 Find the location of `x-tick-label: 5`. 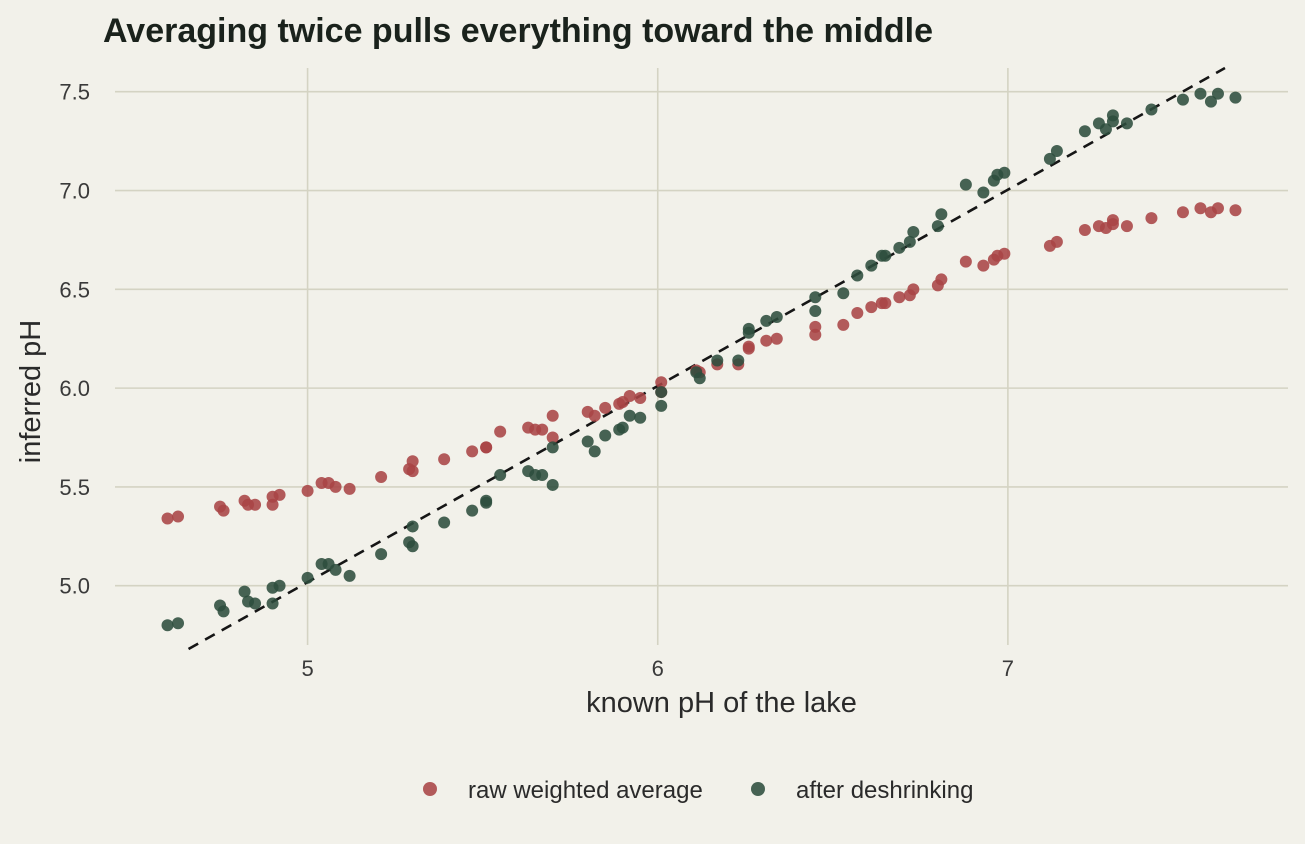

x-tick-label: 5 is located at coordinates (307, 668).